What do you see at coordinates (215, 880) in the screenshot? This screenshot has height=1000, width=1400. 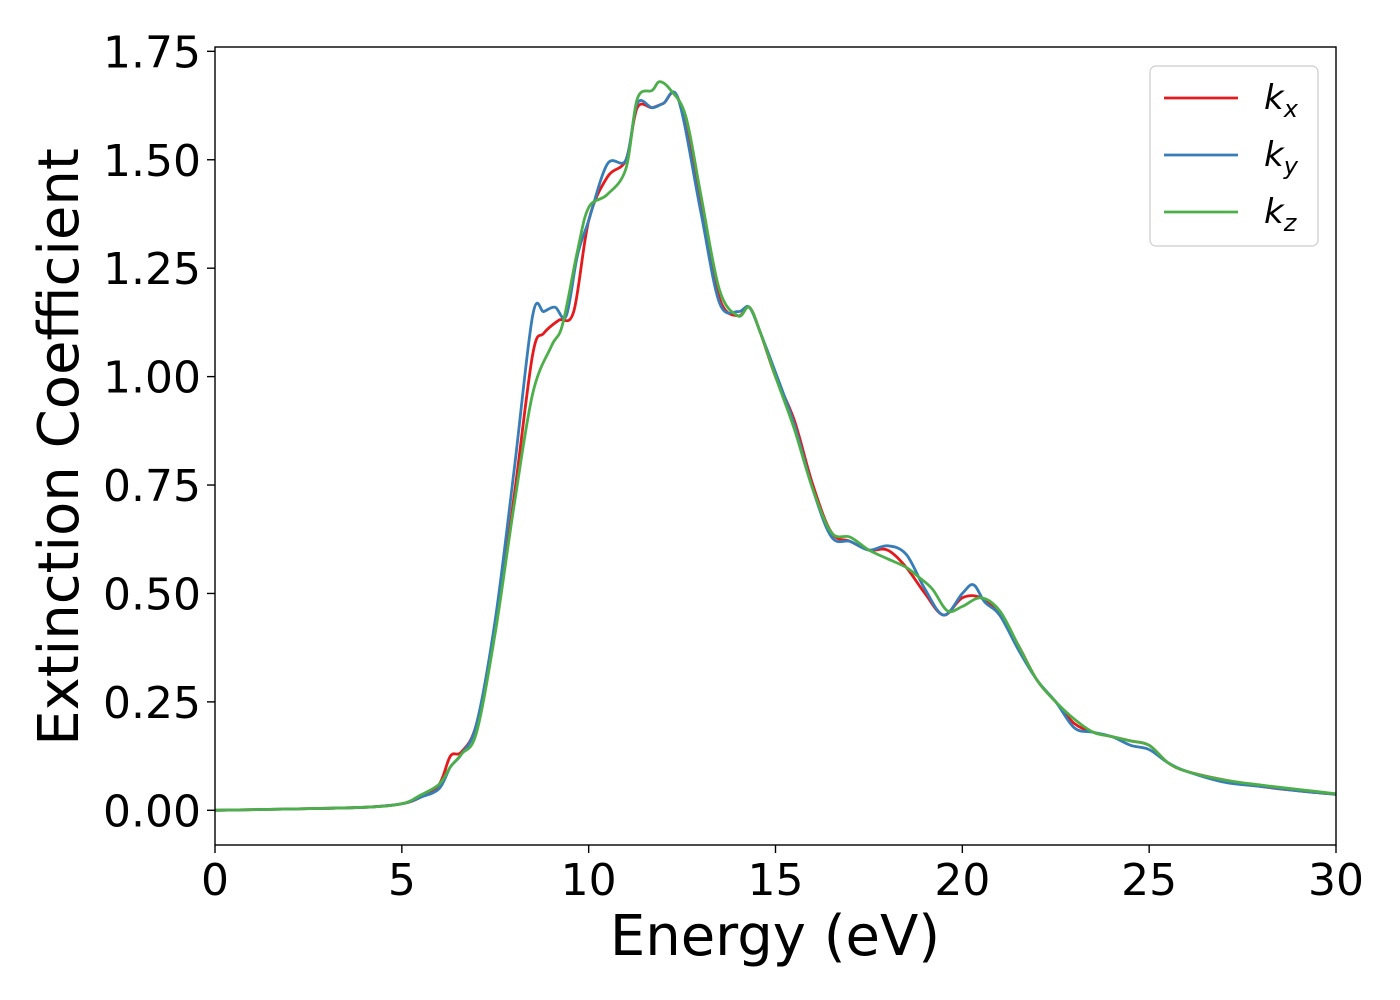 I see `x-tick-label: 0` at bounding box center [215, 880].